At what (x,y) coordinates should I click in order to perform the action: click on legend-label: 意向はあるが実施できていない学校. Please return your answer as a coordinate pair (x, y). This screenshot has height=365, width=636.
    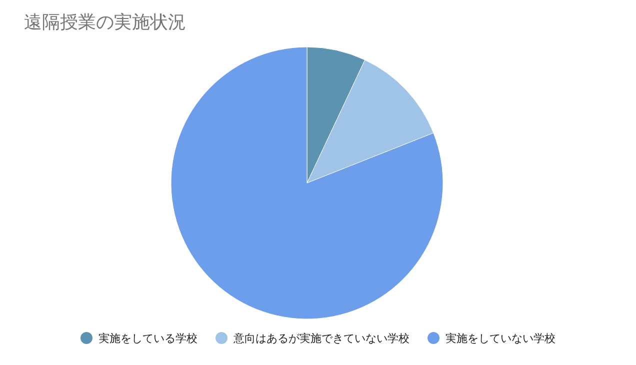
    Looking at the image, I should click on (321, 338).